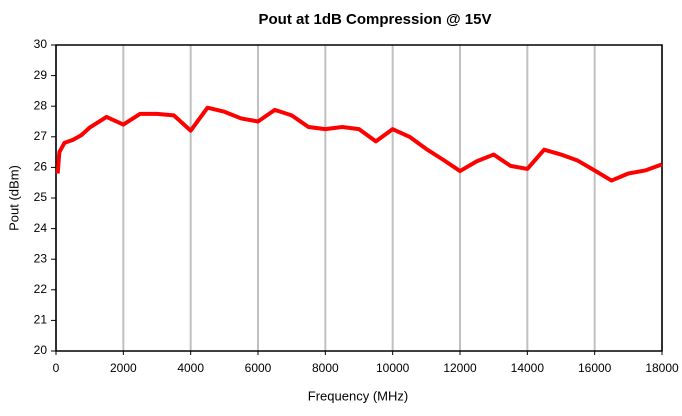 The width and height of the screenshot is (682, 416). Describe the element at coordinates (41, 75) in the screenshot. I see `y-tick-label: 29` at that location.